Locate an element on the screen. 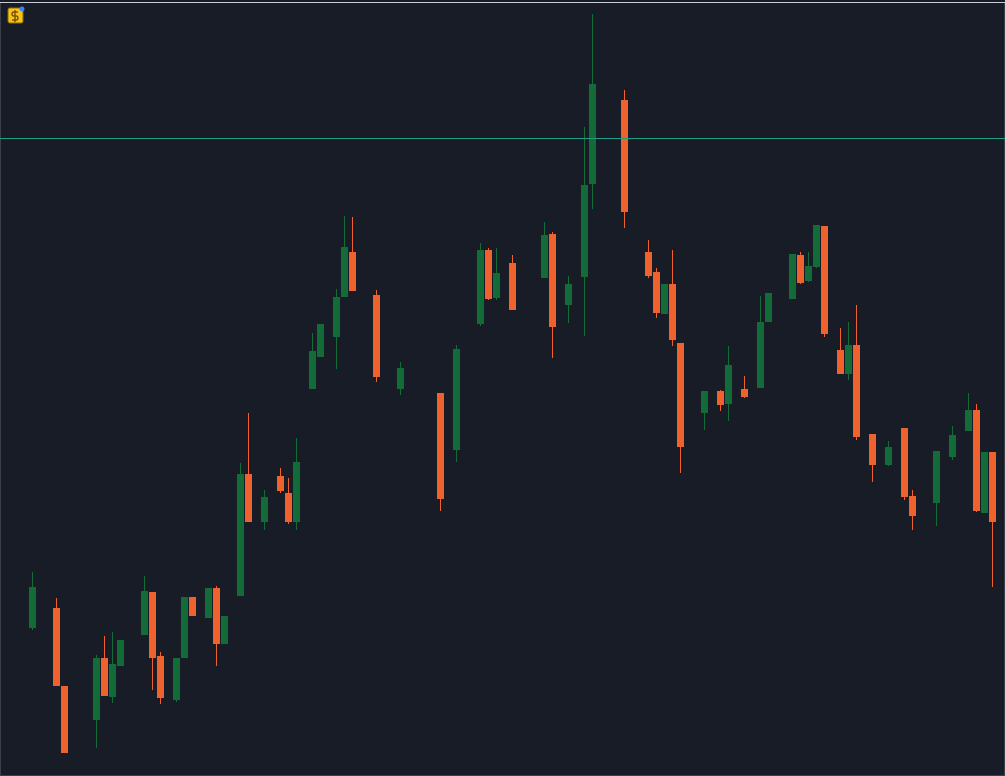 This screenshot has height=776, width=1005. app-icon is located at coordinates (16, 15).